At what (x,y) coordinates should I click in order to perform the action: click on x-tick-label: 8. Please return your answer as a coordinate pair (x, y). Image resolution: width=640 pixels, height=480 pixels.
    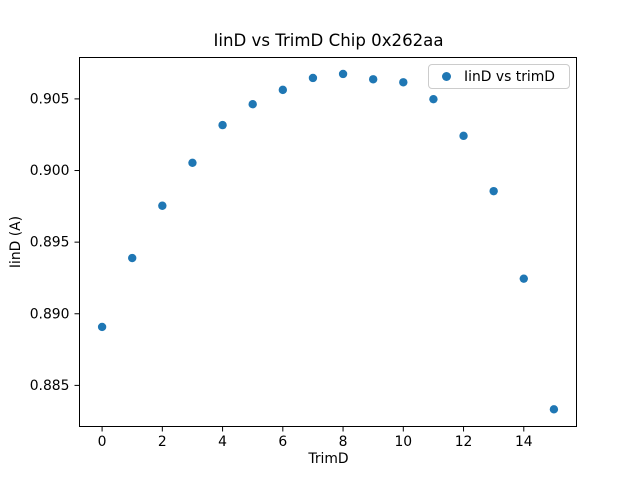
    Looking at the image, I should click on (343, 442).